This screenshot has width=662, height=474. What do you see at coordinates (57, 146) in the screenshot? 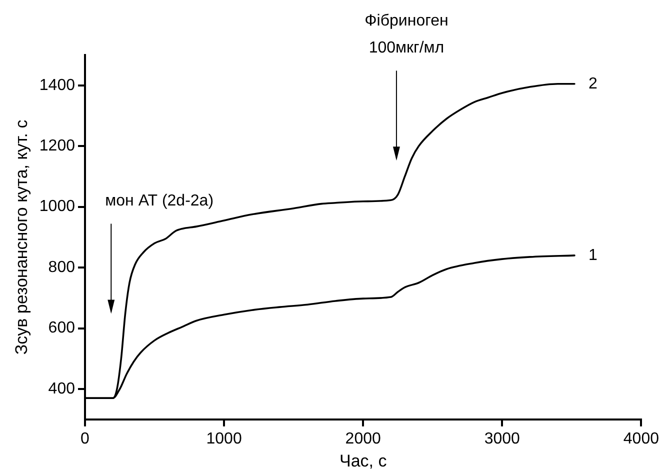
I see `y-tick-label: 1200` at bounding box center [57, 146].